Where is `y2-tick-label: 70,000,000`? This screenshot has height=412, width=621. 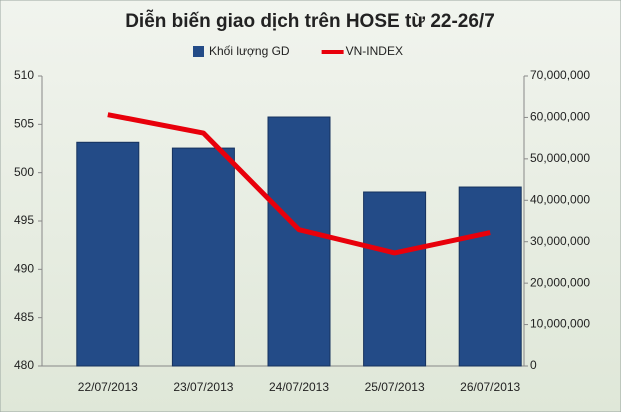 y2-tick-label: 70,000,000 is located at coordinates (560, 75).